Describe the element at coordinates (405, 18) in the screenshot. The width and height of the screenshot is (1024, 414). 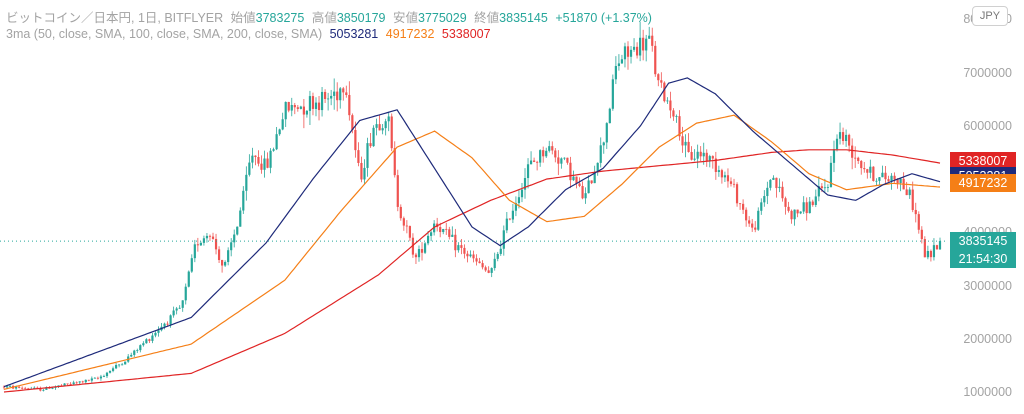
I see `low-label: 安値` at that location.